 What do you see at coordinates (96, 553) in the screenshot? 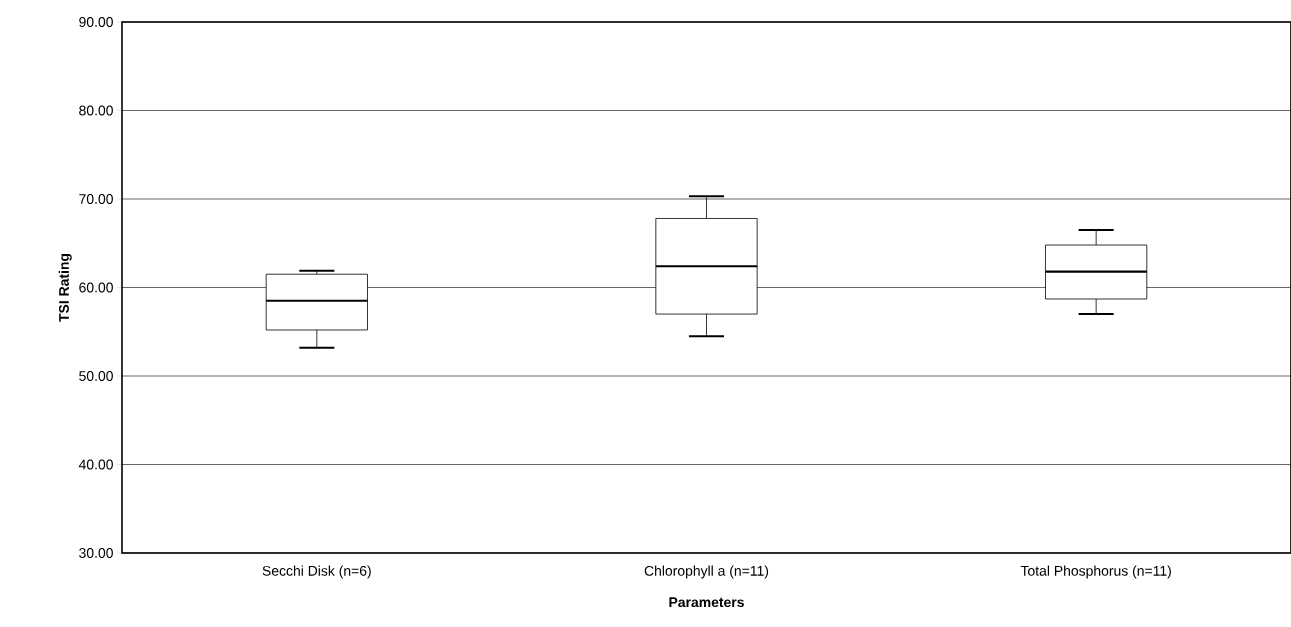
I see `y-tick-label: 30.00` at bounding box center [96, 553].